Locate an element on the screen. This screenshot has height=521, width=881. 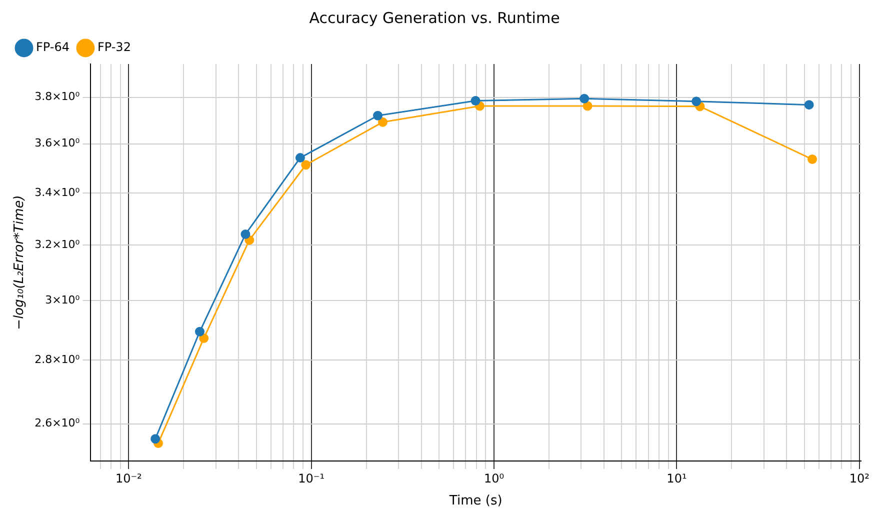
y-tick-label: 3.4×10⁰ is located at coordinates (57, 192).